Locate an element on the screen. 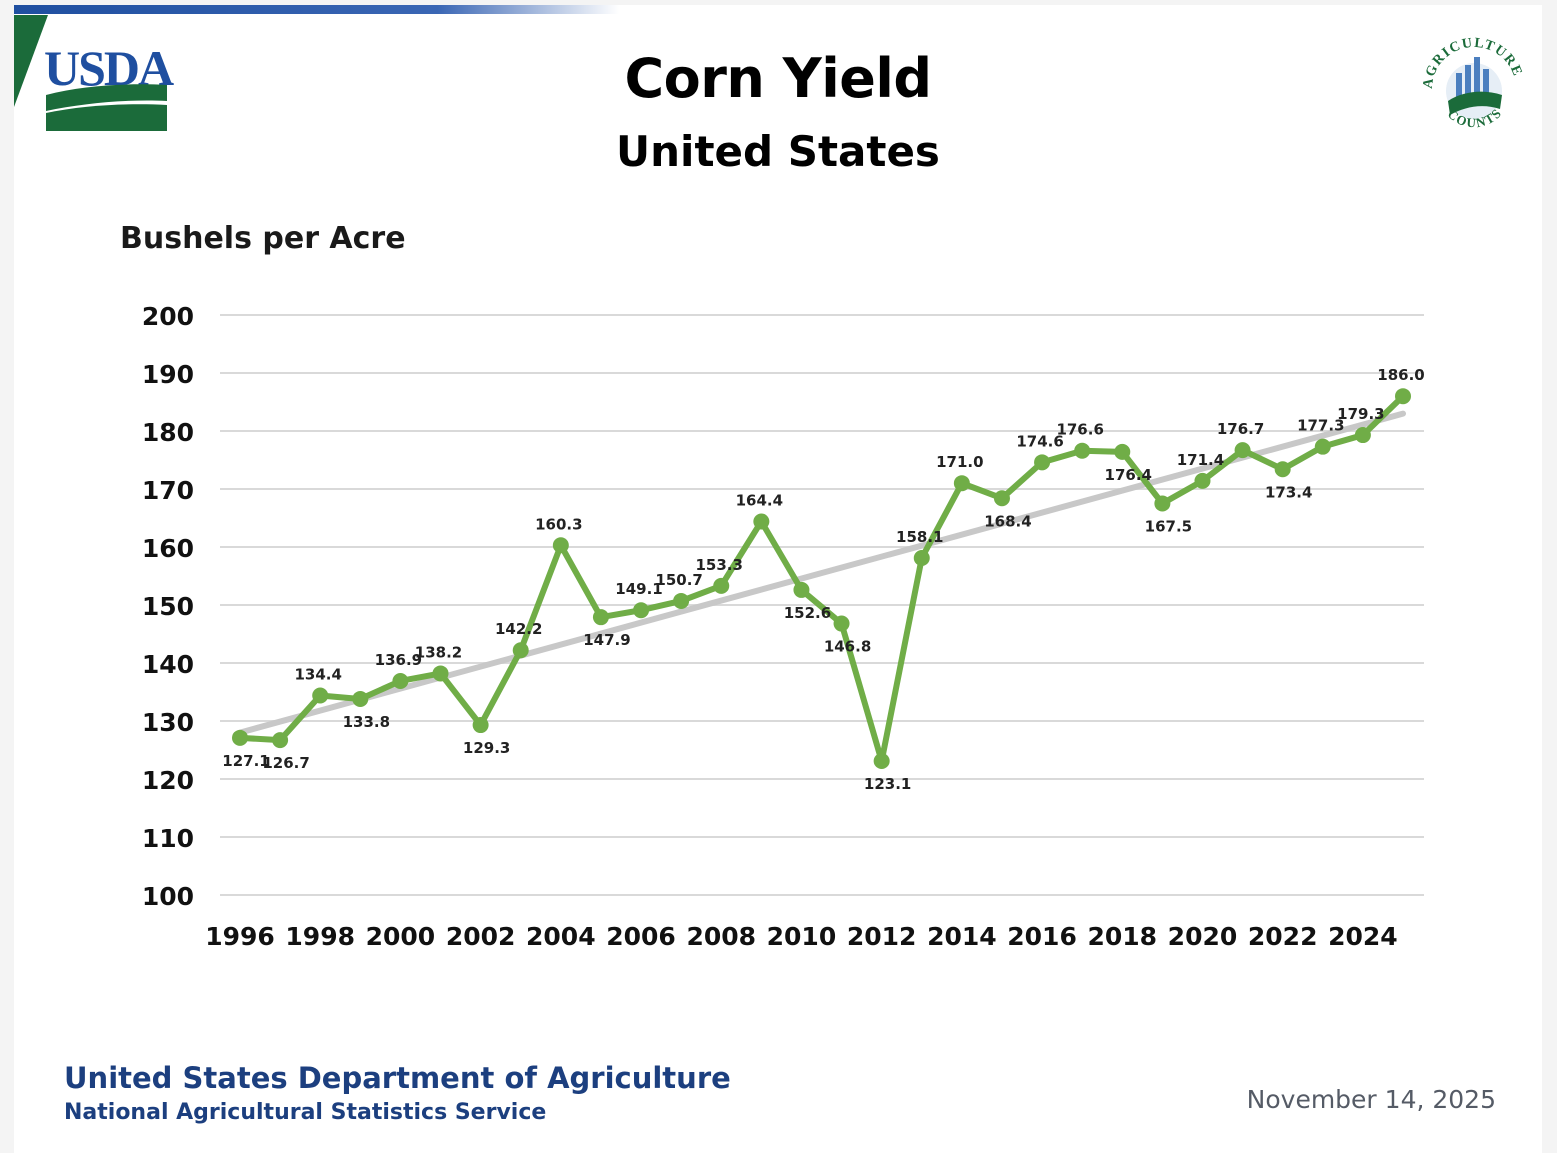  data-label: 174.6 is located at coordinates (1039, 441).